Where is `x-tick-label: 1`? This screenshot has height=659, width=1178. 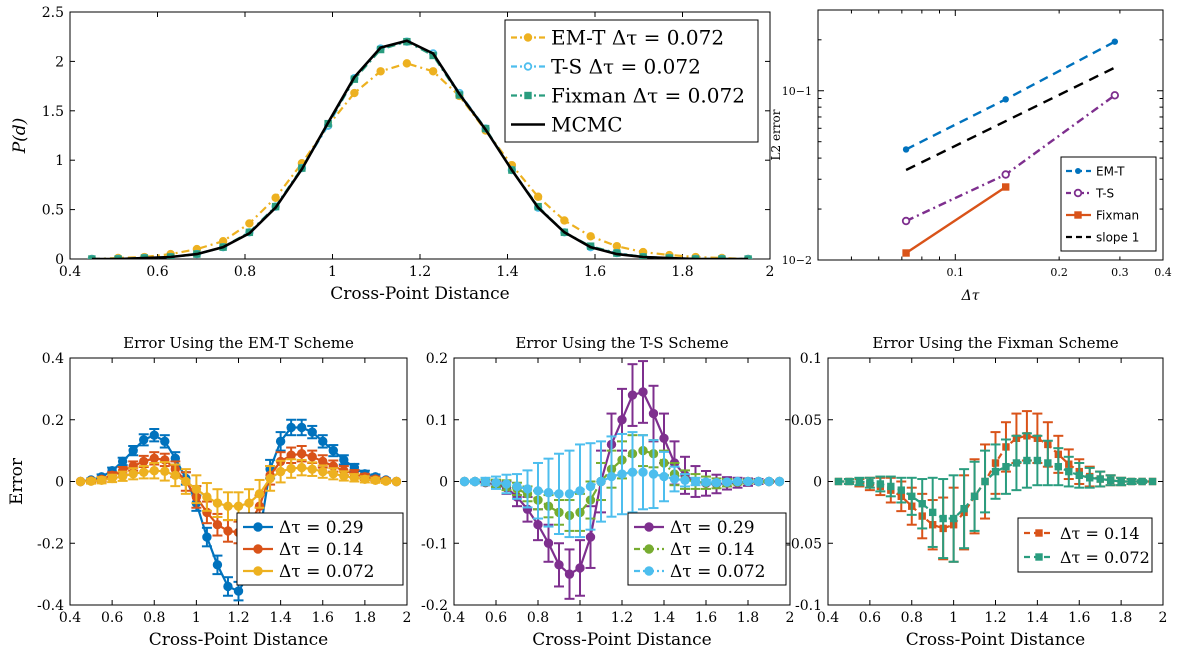
x-tick-label: 1 is located at coordinates (332, 272).